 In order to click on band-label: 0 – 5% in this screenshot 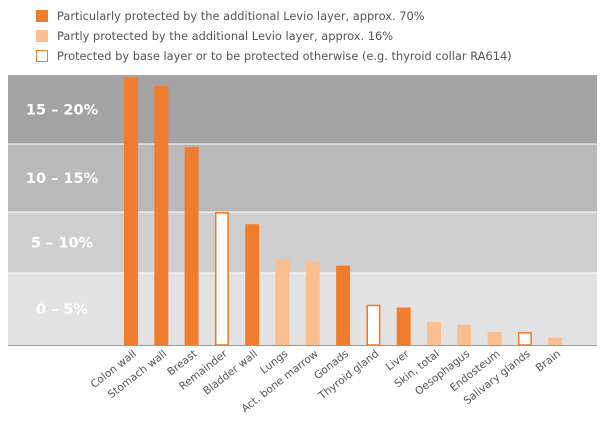, I will do `click(62, 310)`.